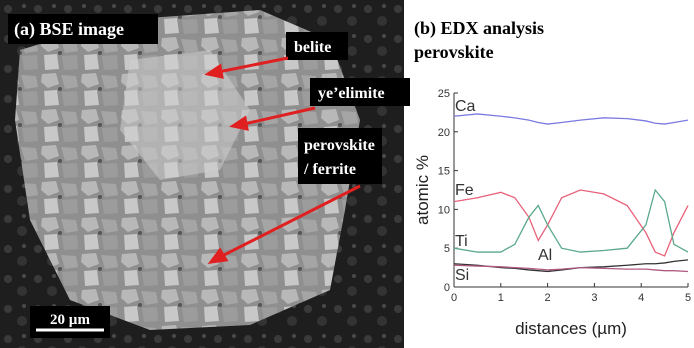 The width and height of the screenshot is (694, 348). What do you see at coordinates (444, 210) in the screenshot?
I see `y-tick-label: 10` at bounding box center [444, 210].